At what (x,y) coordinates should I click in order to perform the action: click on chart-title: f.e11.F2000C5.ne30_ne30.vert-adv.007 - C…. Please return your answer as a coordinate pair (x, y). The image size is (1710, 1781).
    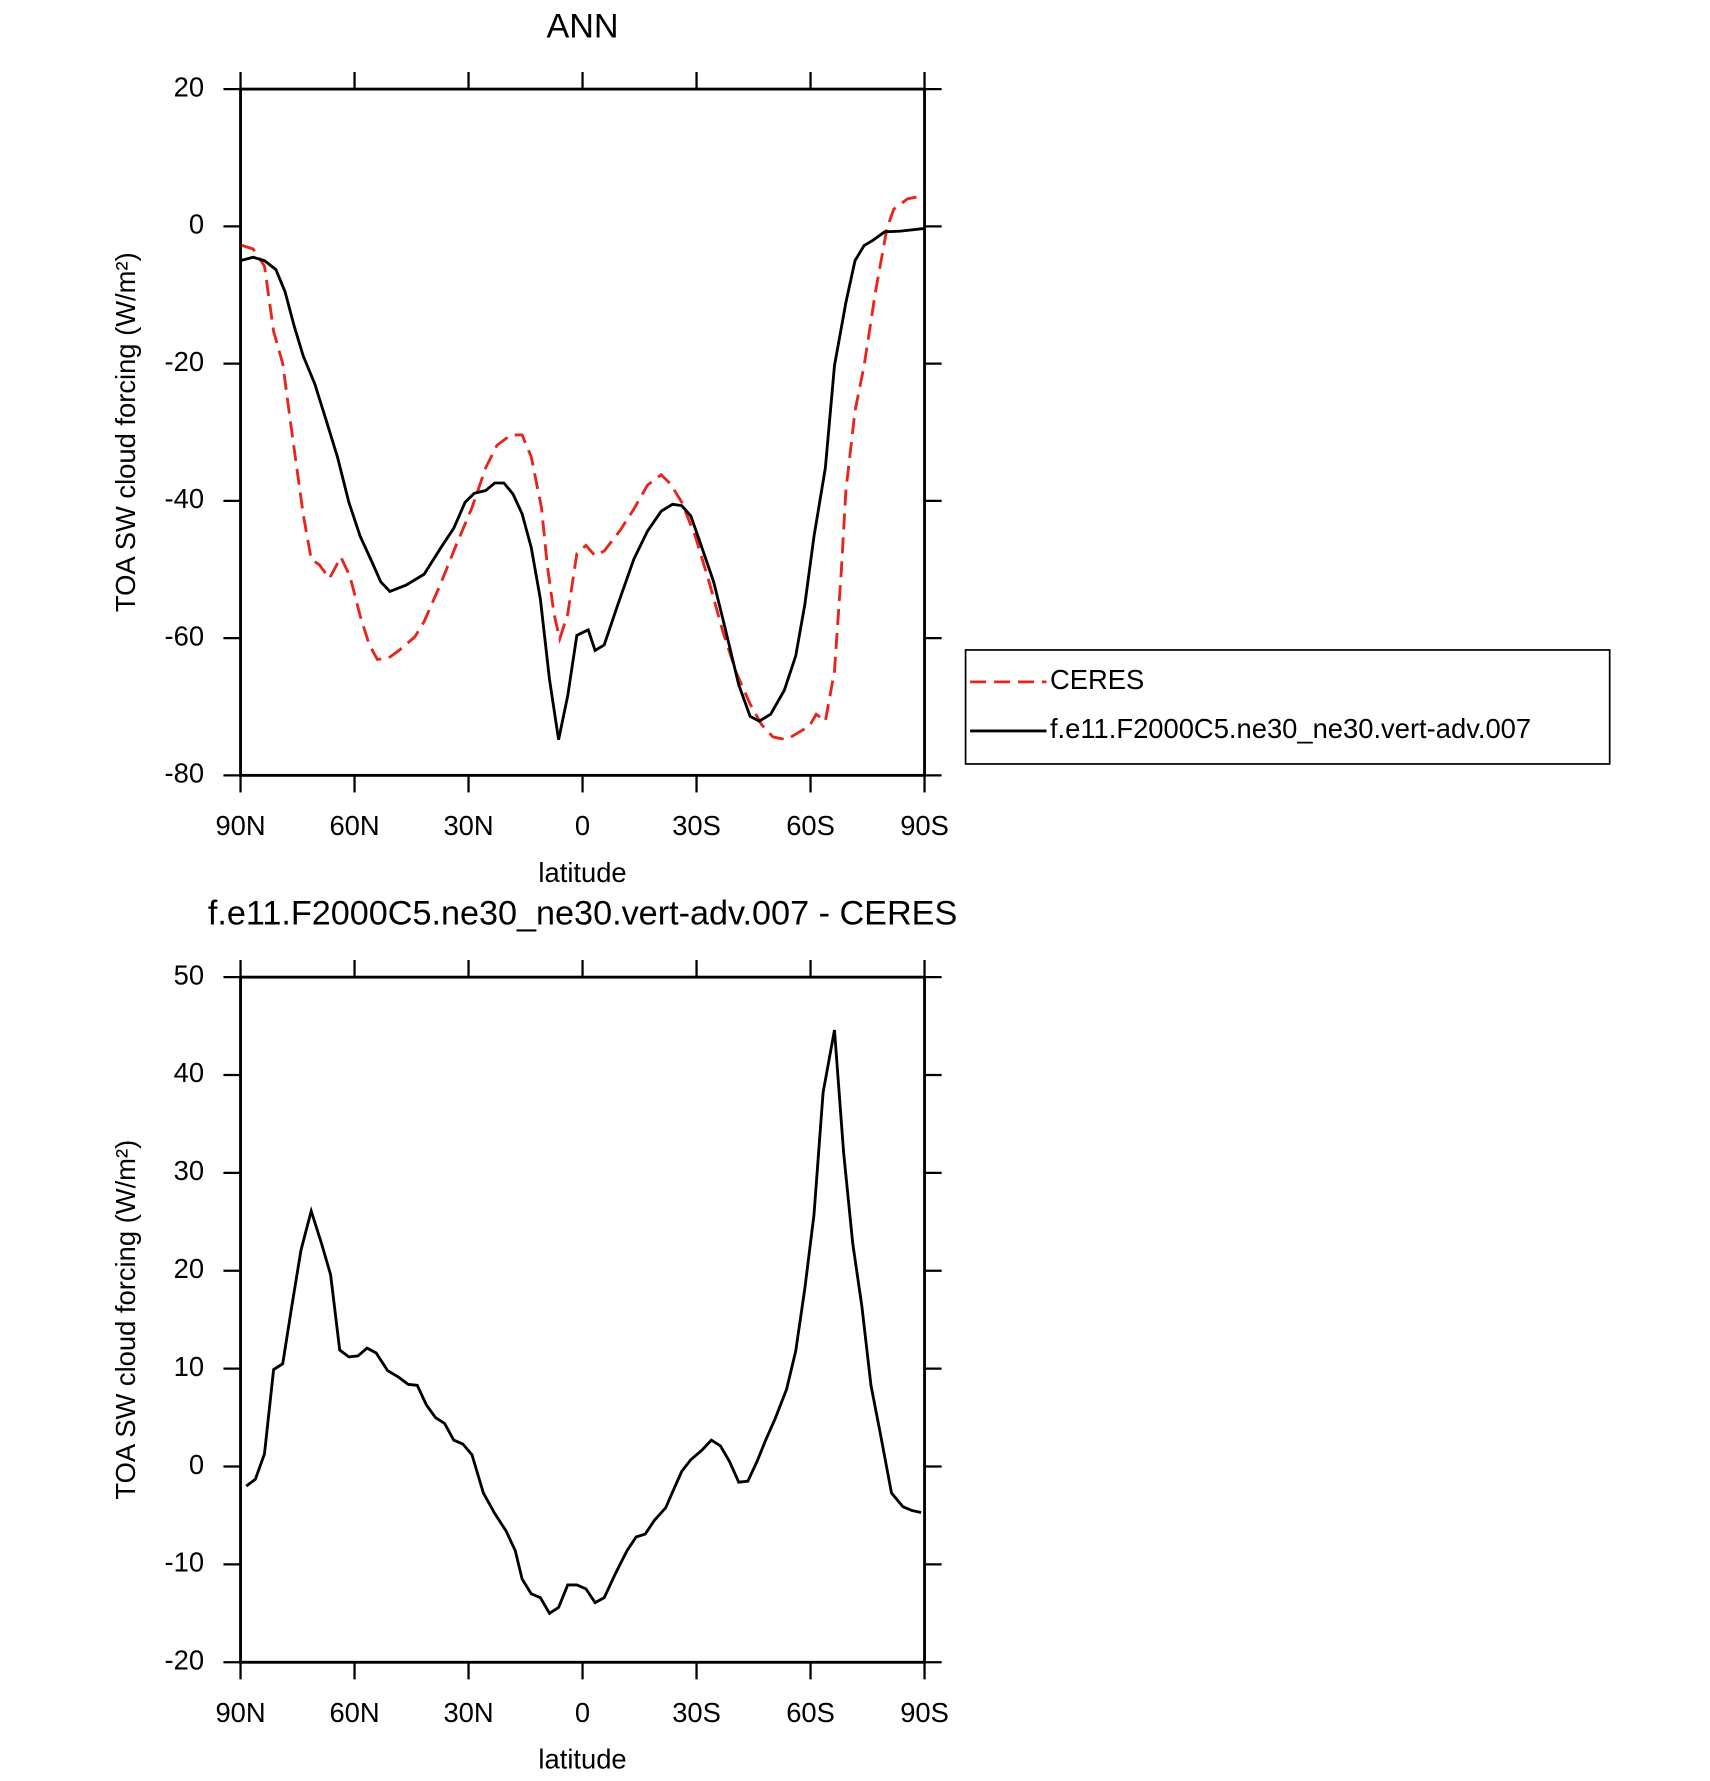
    Looking at the image, I should click on (582, 914).